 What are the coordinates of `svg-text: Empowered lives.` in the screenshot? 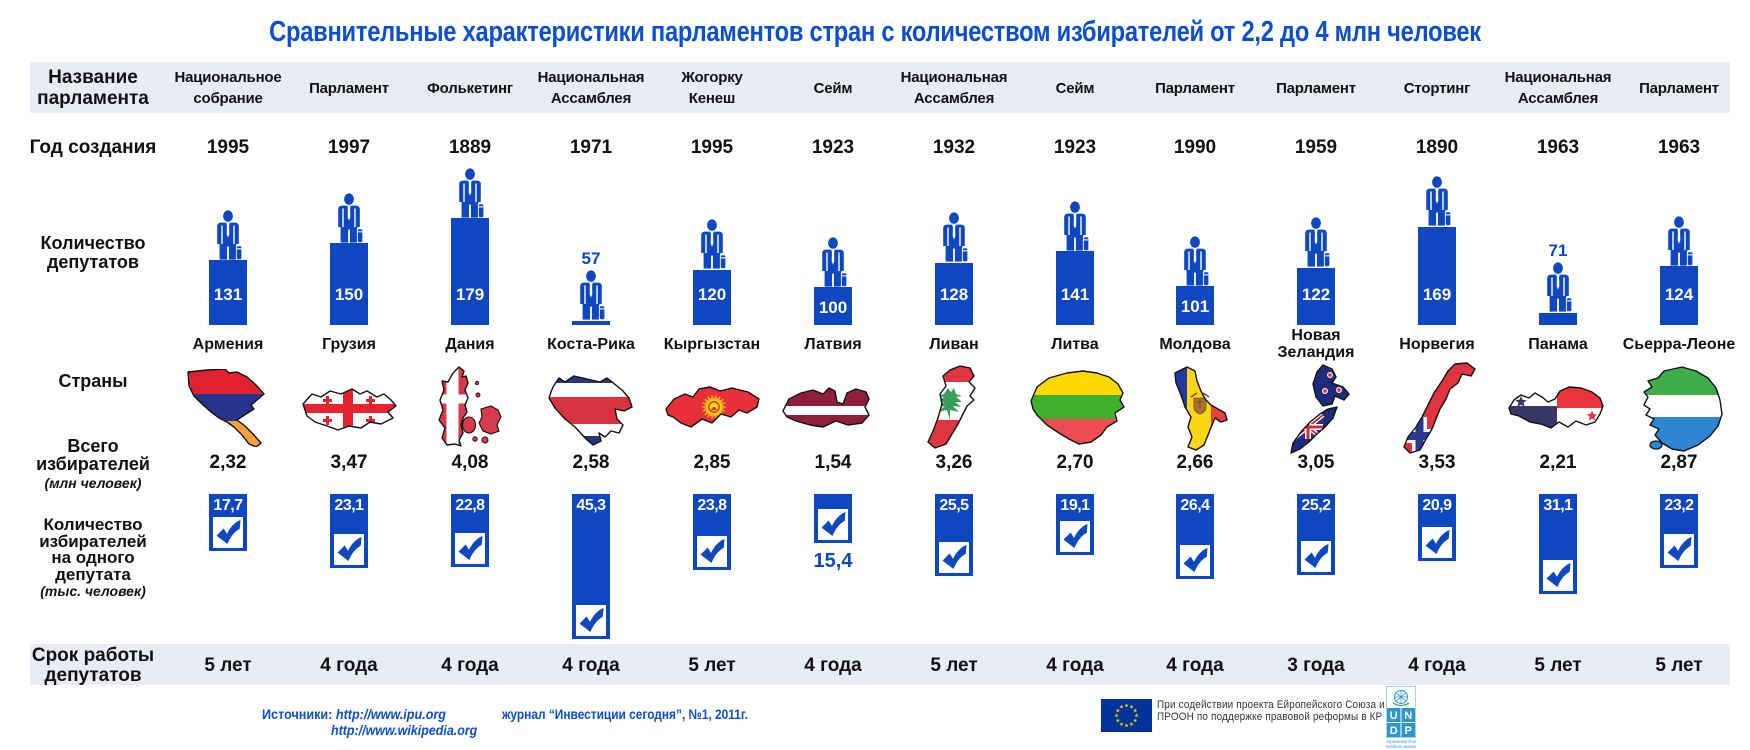 It's located at (1401, 741).